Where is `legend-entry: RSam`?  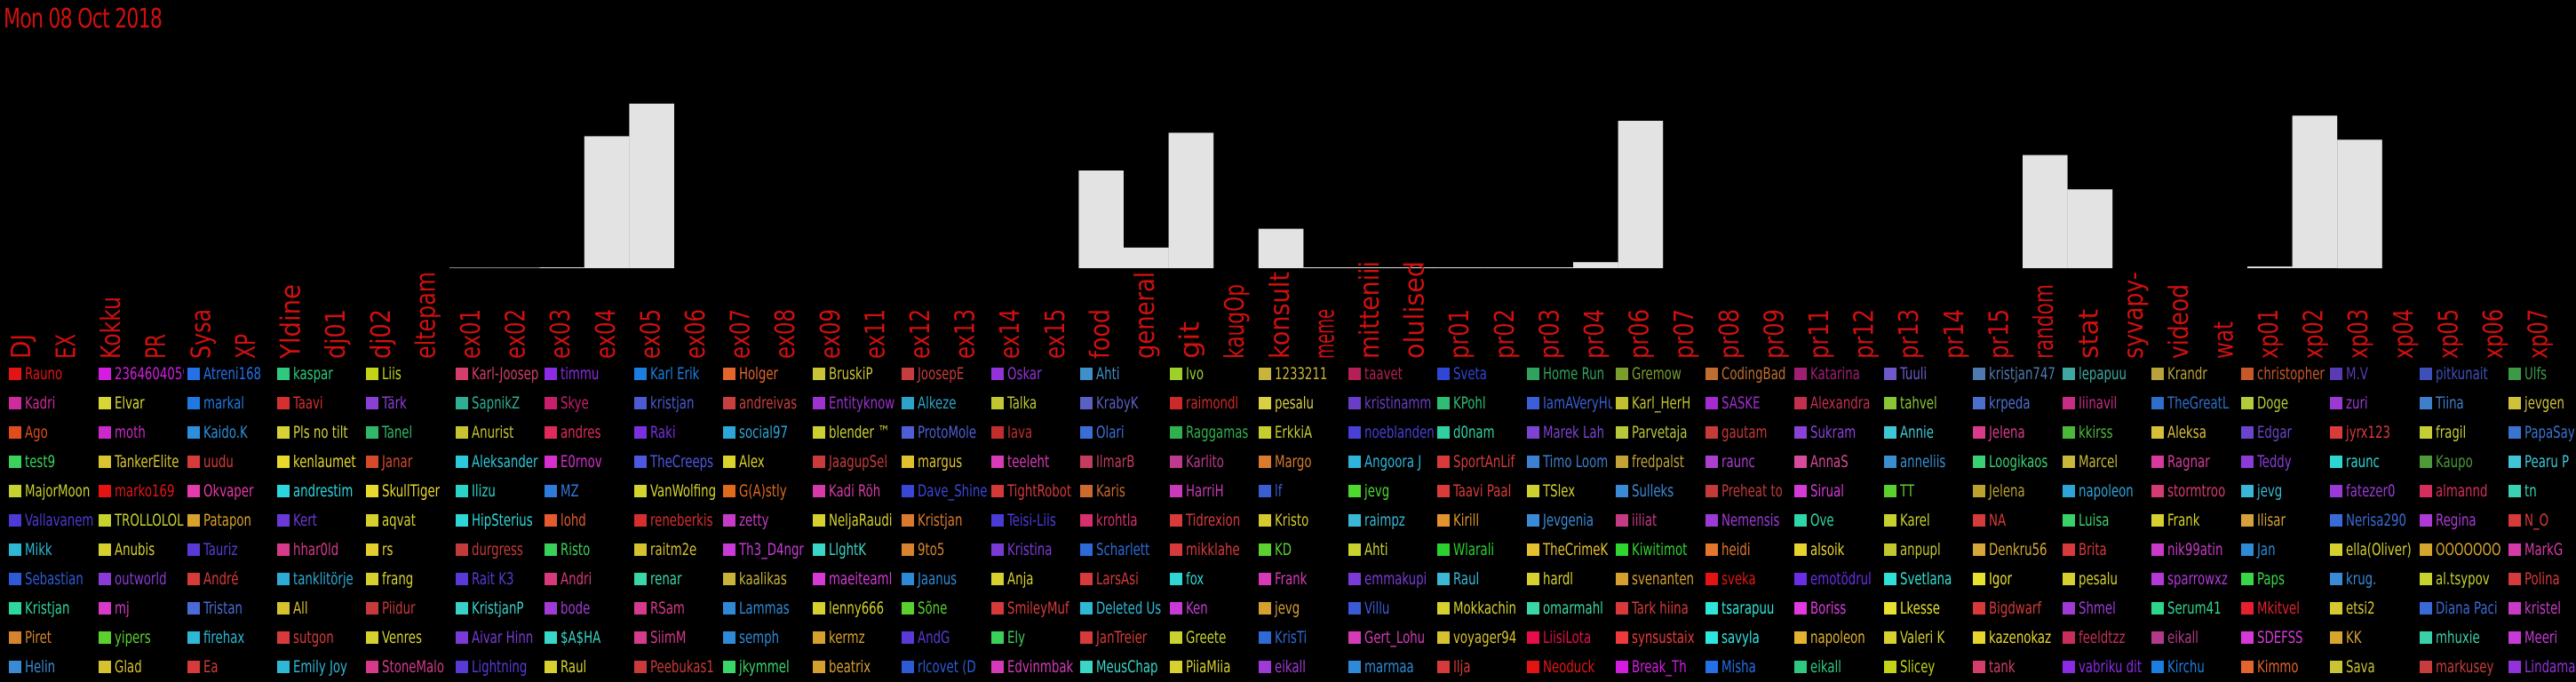 legend-entry: RSam is located at coordinates (672, 607).